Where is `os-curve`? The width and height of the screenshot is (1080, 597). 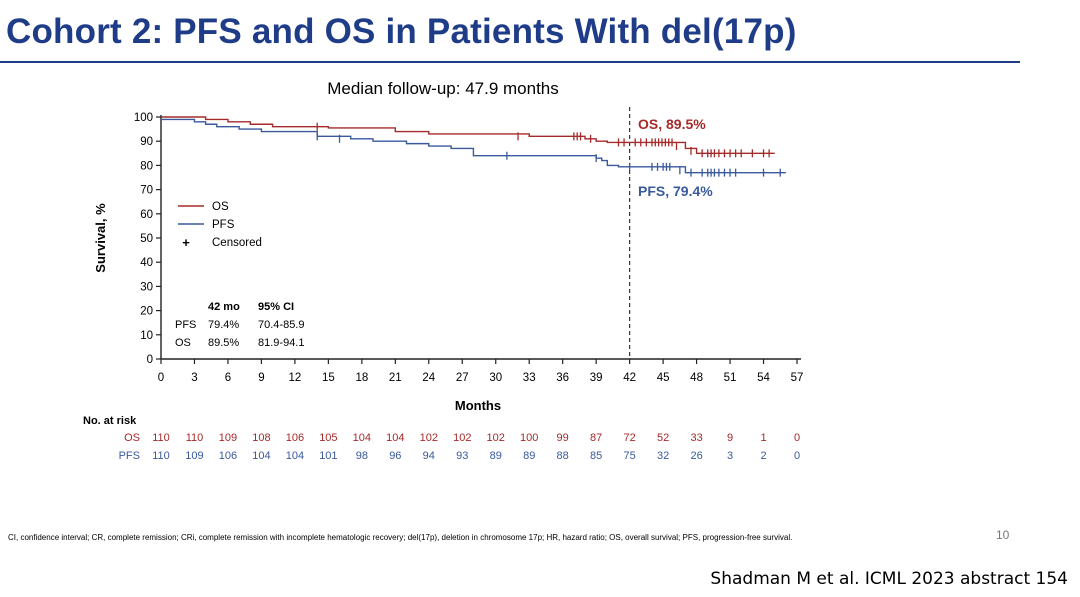 os-curve is located at coordinates (468, 135).